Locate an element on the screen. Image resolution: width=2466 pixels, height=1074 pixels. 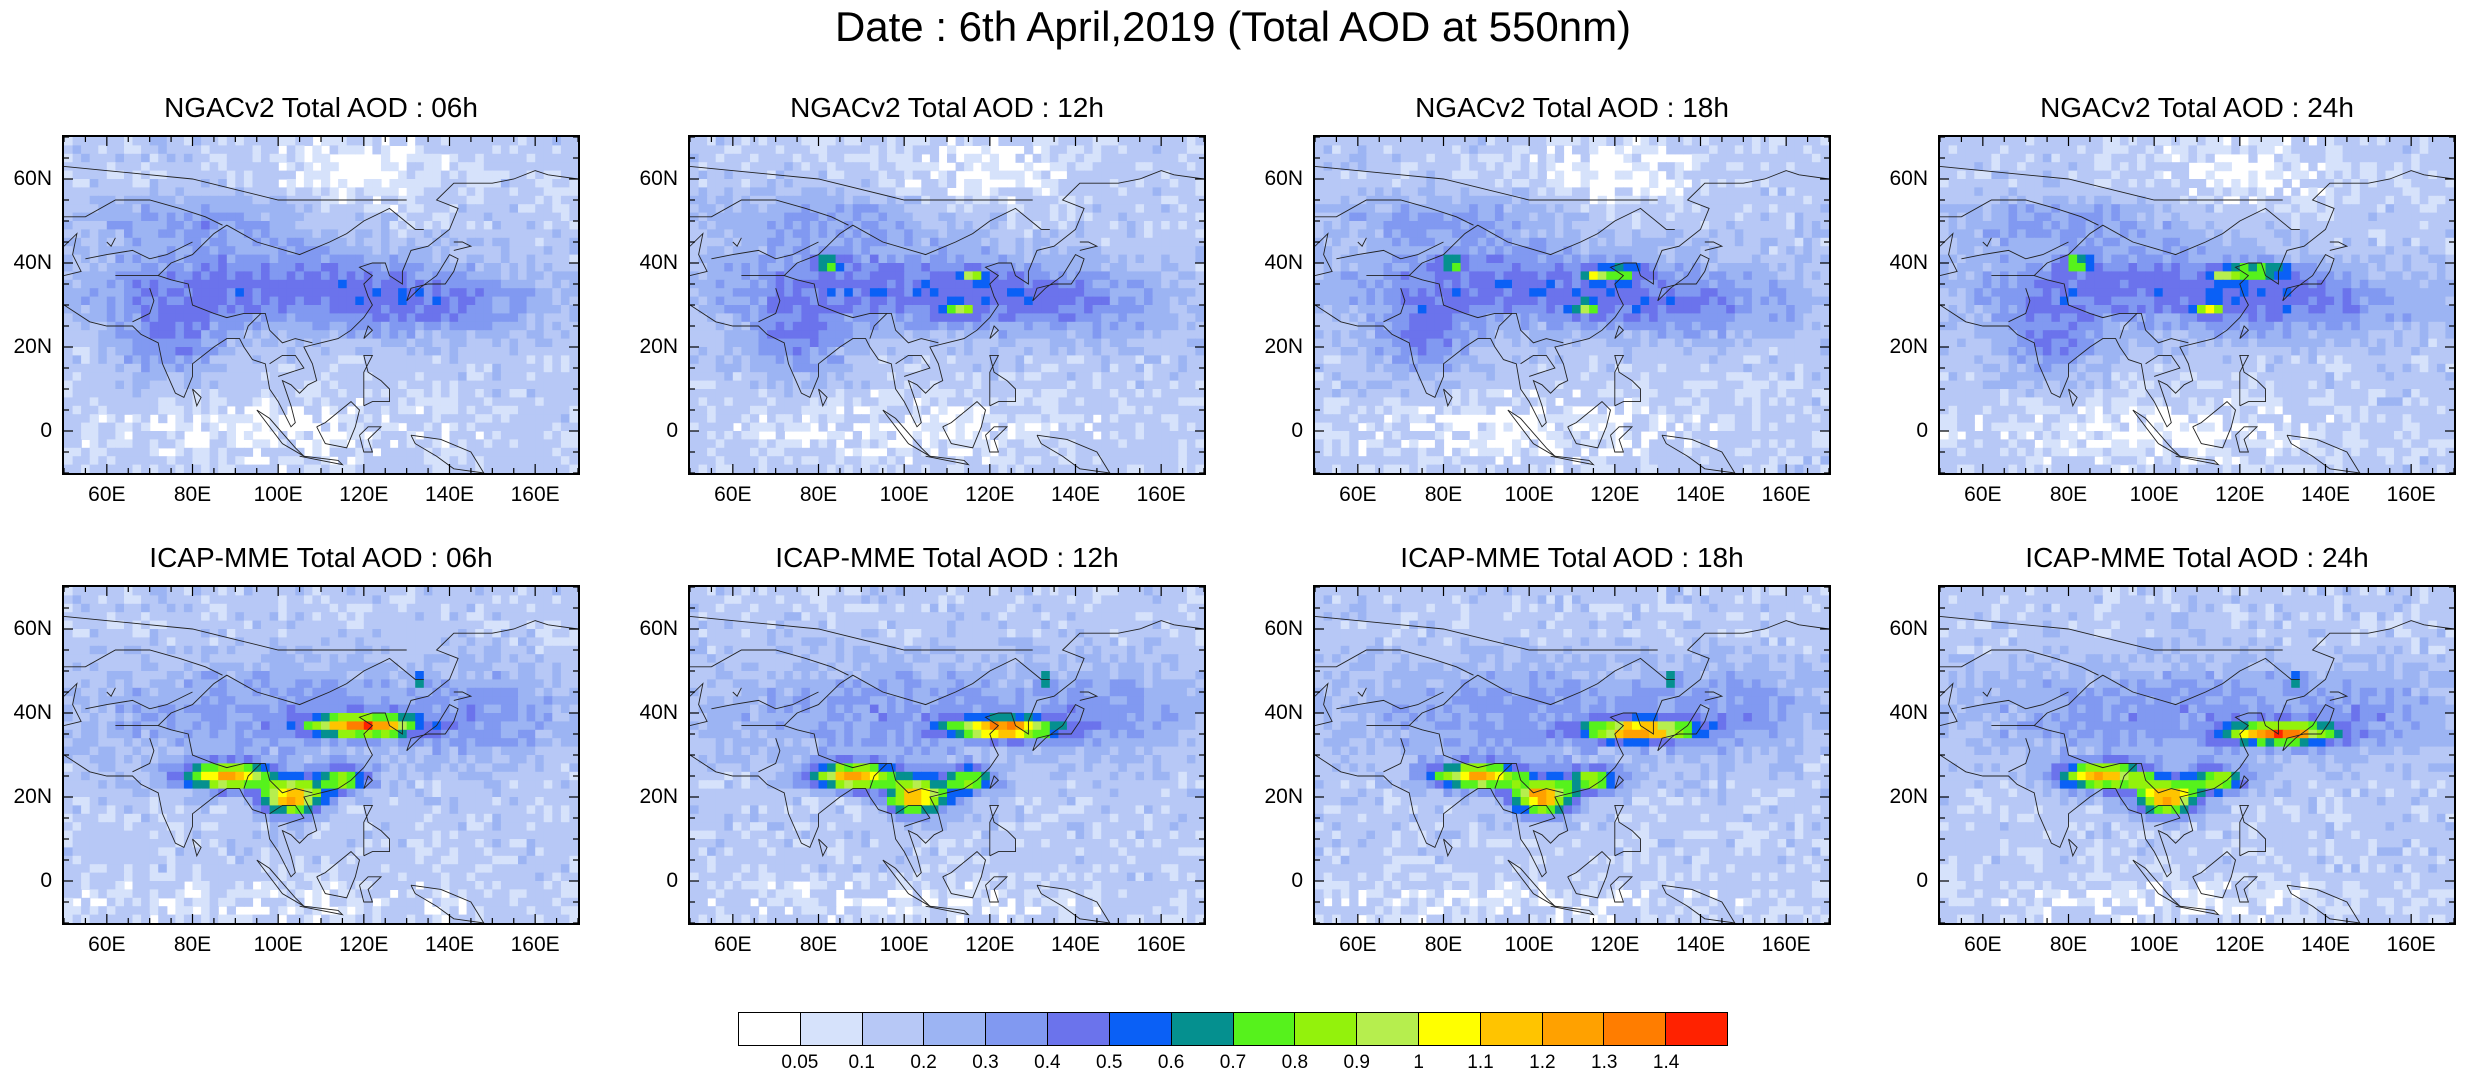
panel-title: ICAP-MME Total AOD : 24h is located at coordinates (2197, 558).